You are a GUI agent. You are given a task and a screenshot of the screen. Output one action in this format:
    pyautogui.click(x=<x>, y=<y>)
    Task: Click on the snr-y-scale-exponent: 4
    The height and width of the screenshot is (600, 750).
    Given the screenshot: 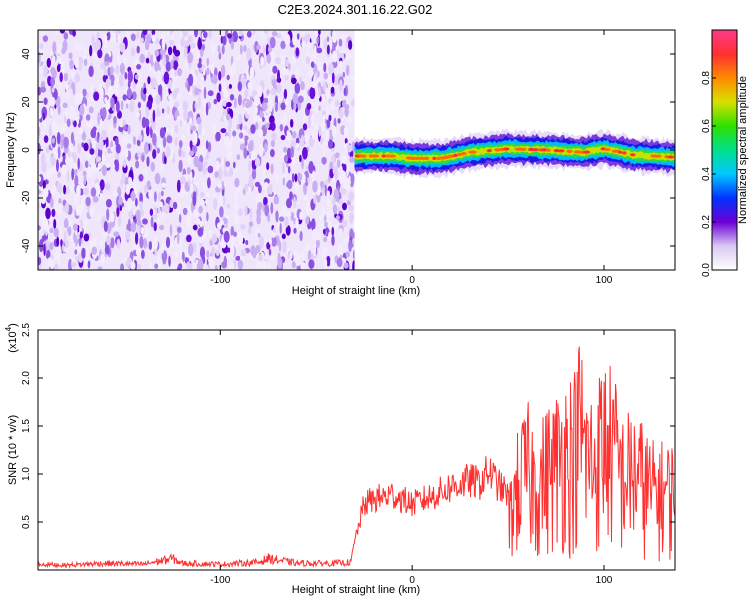 What is the action you would take?
    pyautogui.click(x=8, y=328)
    